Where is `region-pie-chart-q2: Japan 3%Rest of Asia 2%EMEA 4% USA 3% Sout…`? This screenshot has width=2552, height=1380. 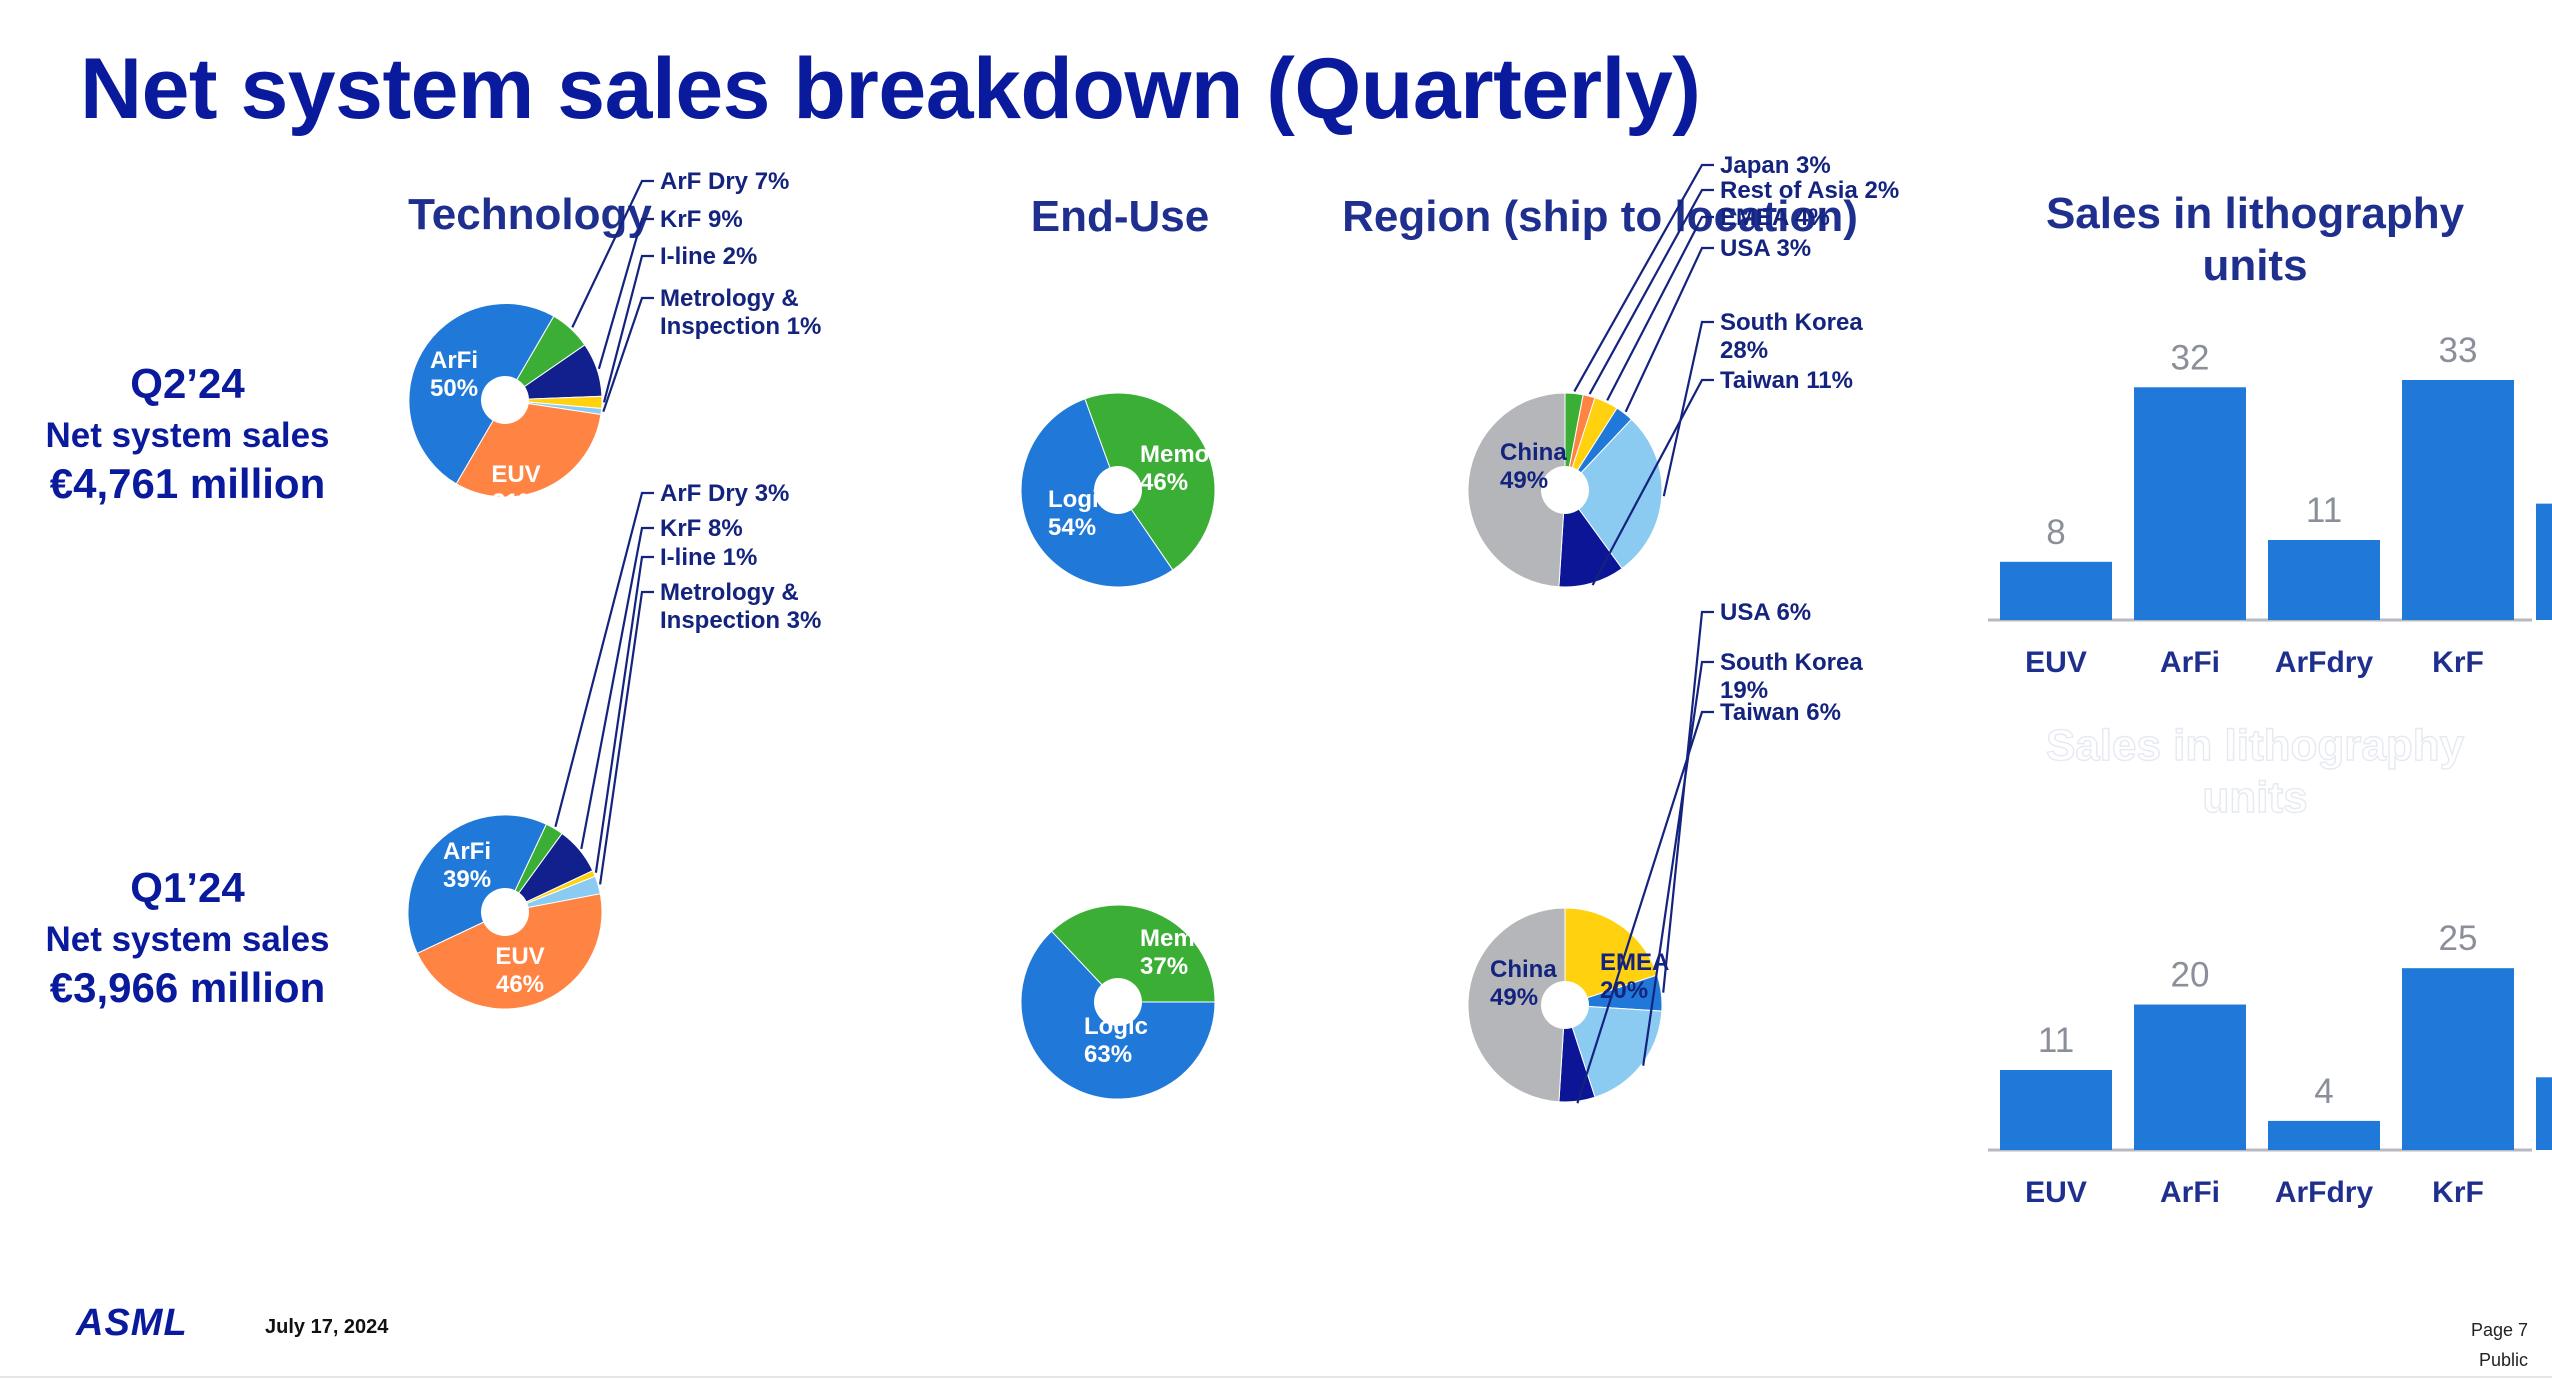
region-pie-chart-q2: Japan 3%Rest of Asia 2%EMEA 4% USA 3% Sout… is located at coordinates (1683, 370).